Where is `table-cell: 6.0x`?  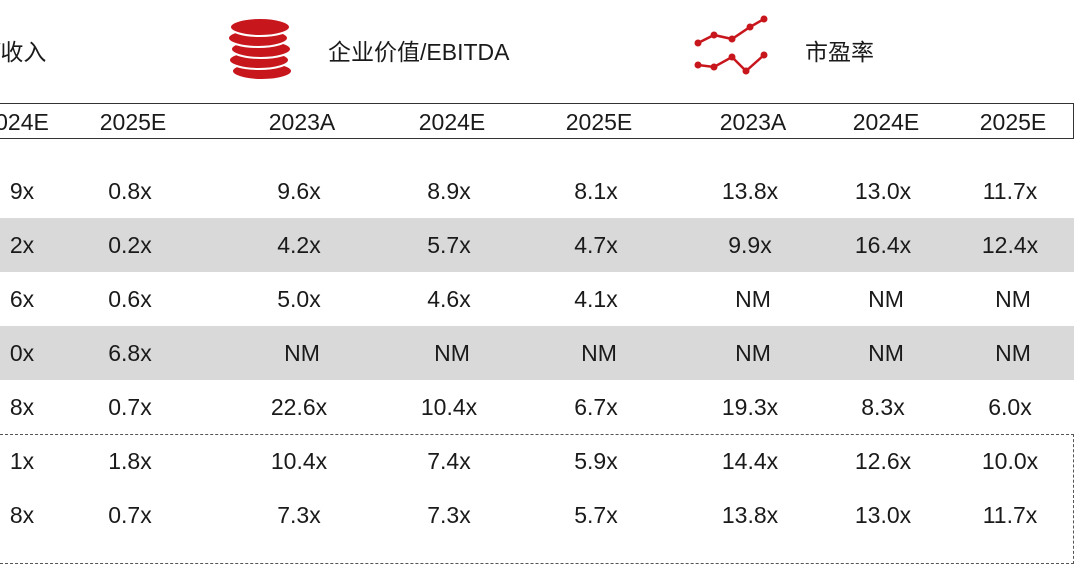 table-cell: 6.0x is located at coordinates (1010, 407).